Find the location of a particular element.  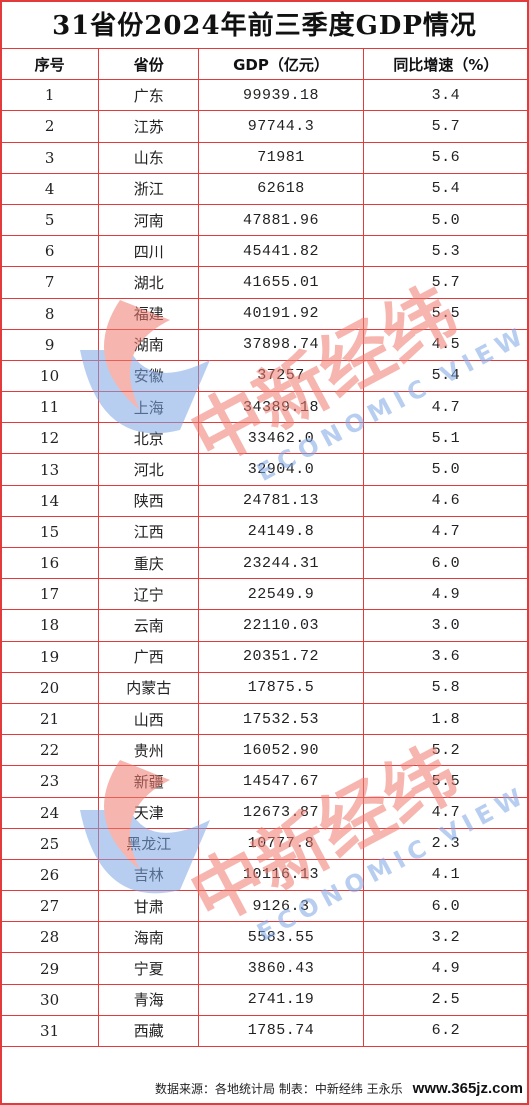

row-index: 4 is located at coordinates (50, 188).